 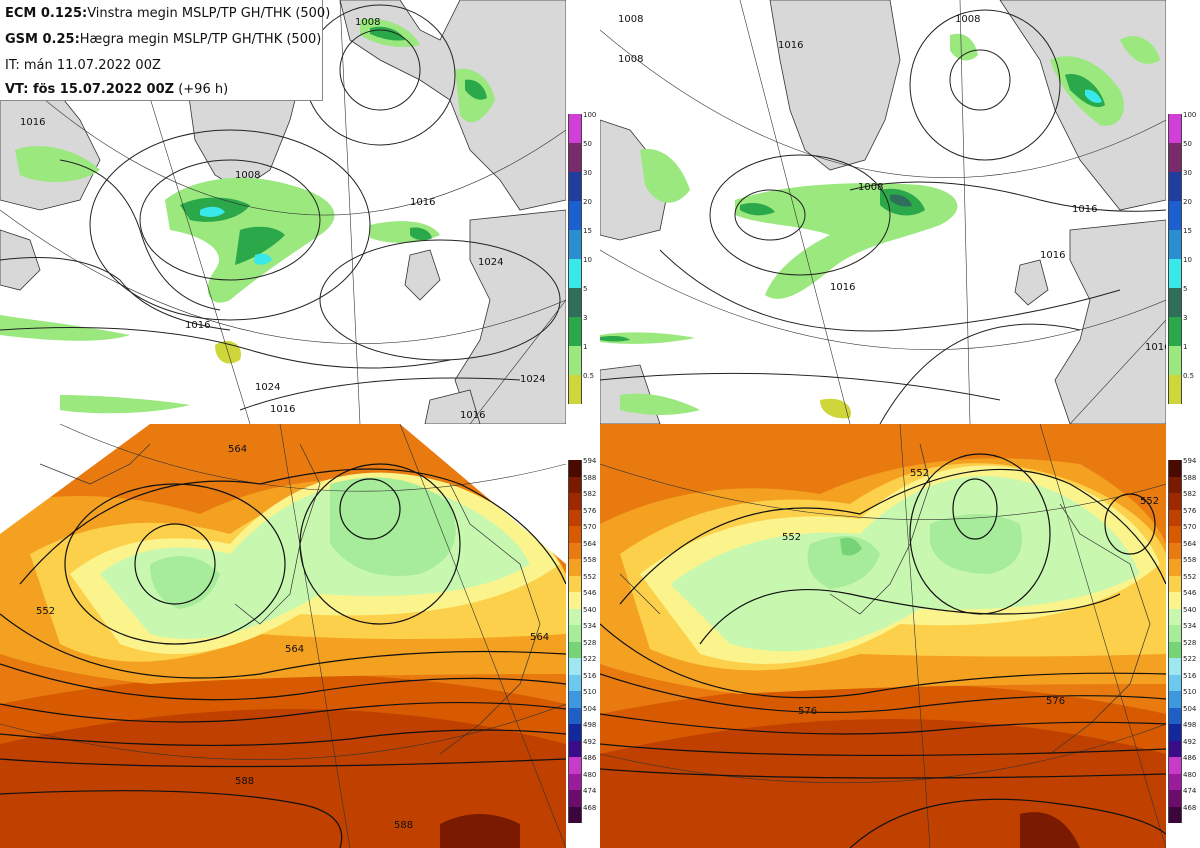 What do you see at coordinates (590, 510) in the screenshot?
I see `colorbar-label: 576` at bounding box center [590, 510].